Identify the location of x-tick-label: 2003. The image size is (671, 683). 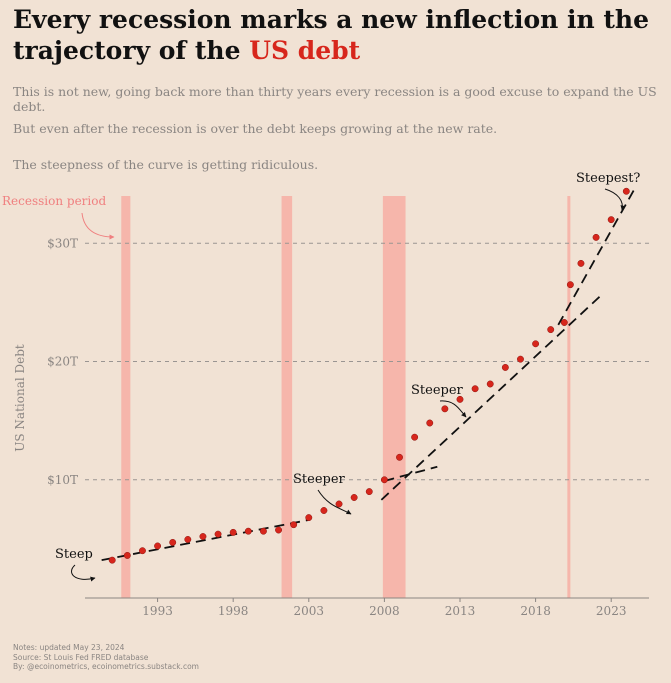
(309, 611).